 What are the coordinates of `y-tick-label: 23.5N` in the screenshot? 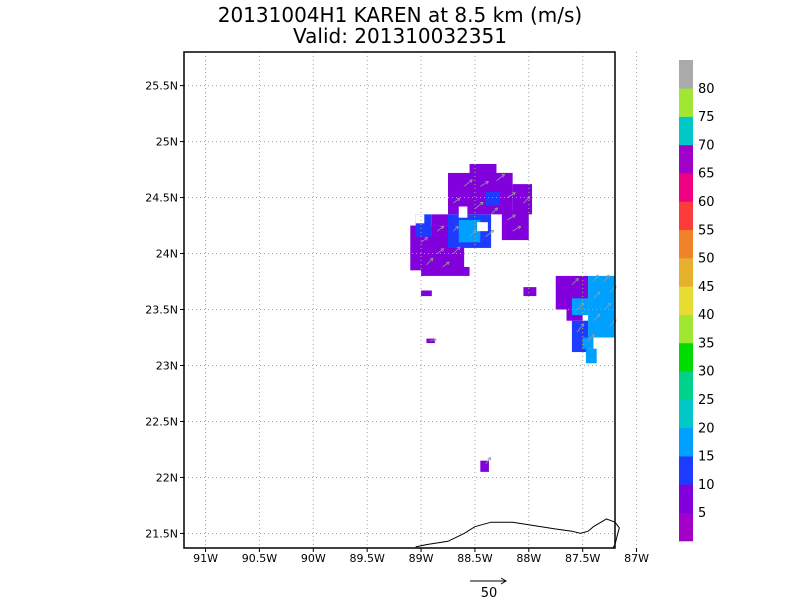 It's located at (161, 310).